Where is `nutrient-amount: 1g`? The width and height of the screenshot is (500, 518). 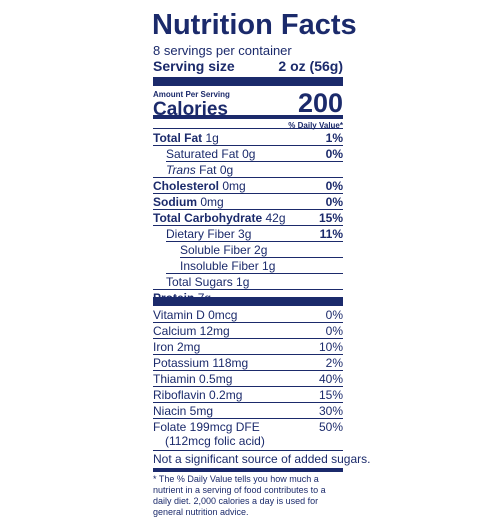
nutrient-amount: 1g is located at coordinates (212, 138).